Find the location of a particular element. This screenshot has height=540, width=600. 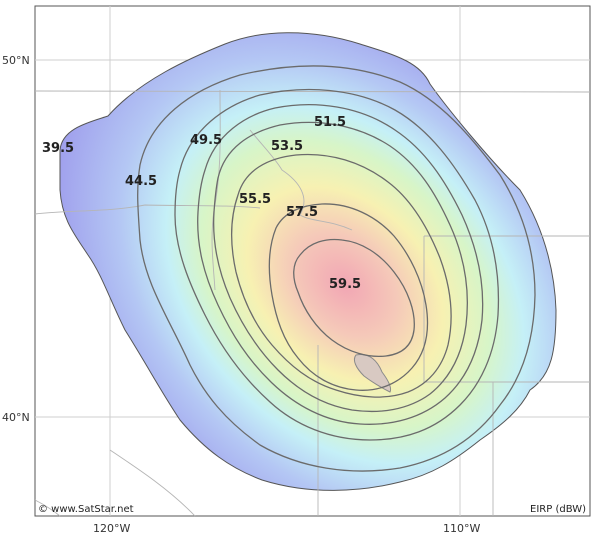

lon-label-110w: 110°W is located at coordinates (461, 528).